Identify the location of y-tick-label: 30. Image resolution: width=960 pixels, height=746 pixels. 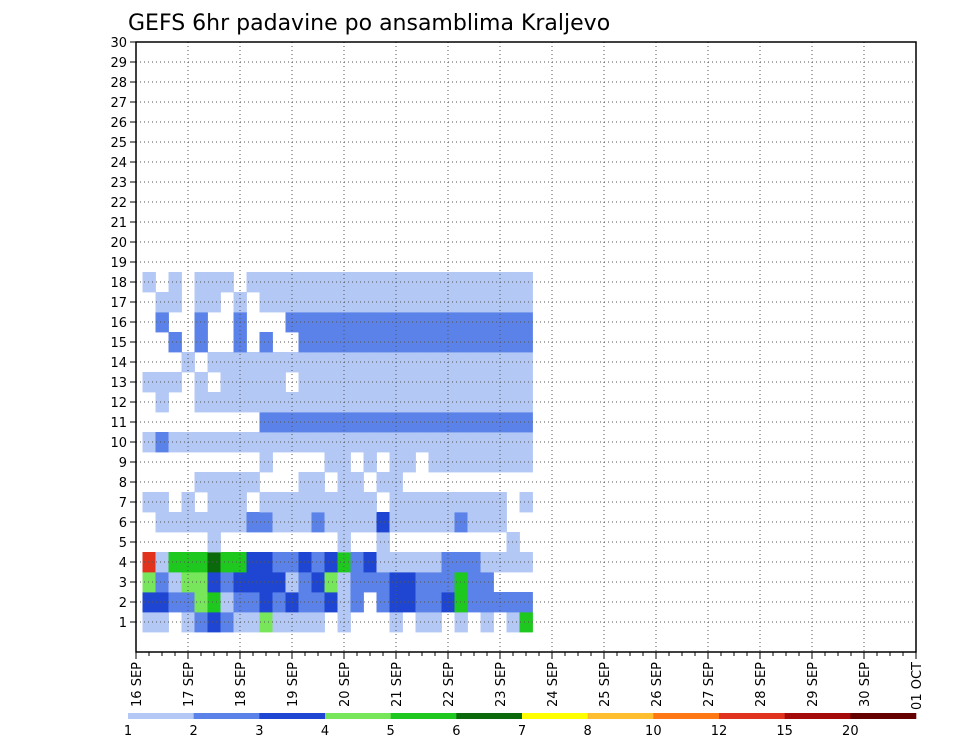
(118, 43).